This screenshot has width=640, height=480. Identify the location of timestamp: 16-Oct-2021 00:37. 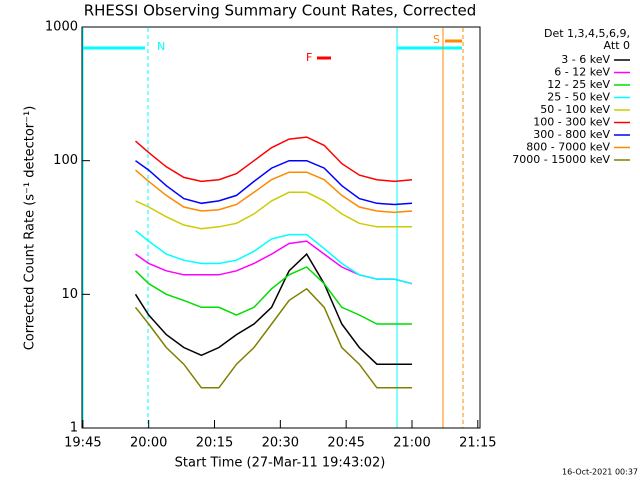
(600, 472).